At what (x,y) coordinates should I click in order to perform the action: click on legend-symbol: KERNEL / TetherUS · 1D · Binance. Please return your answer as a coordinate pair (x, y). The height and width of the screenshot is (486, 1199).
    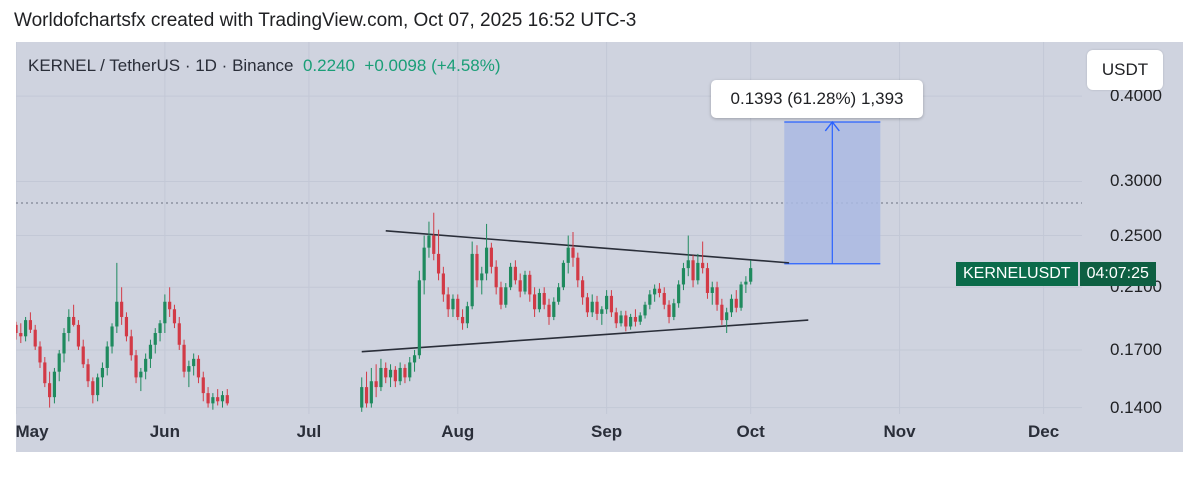
    Looking at the image, I should click on (161, 65).